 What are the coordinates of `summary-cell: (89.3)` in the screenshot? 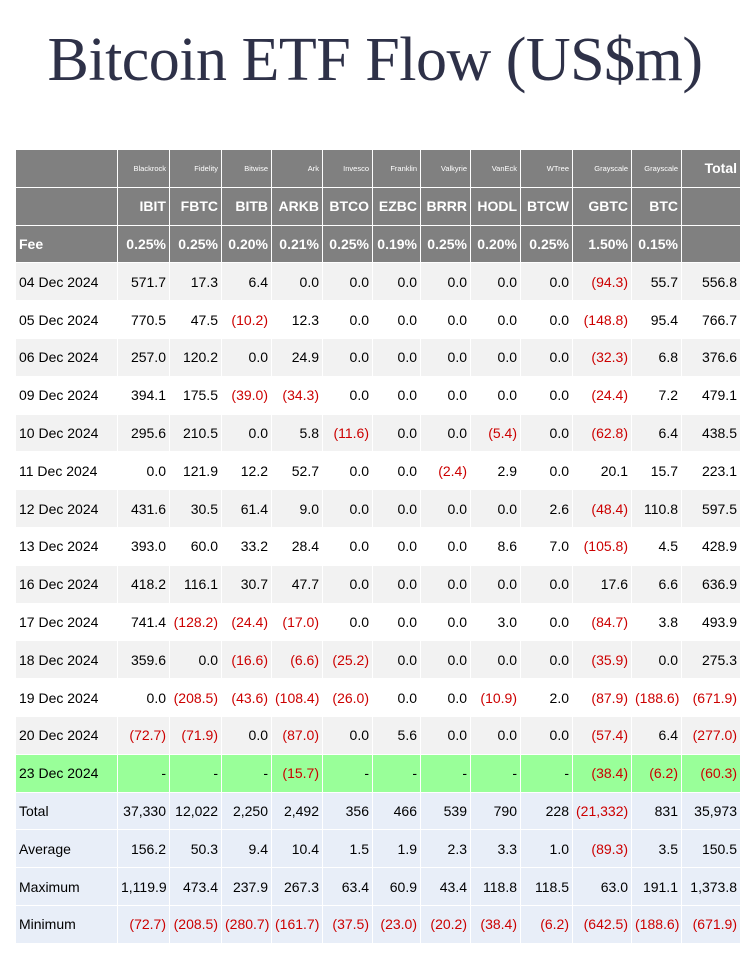 It's located at (602, 849).